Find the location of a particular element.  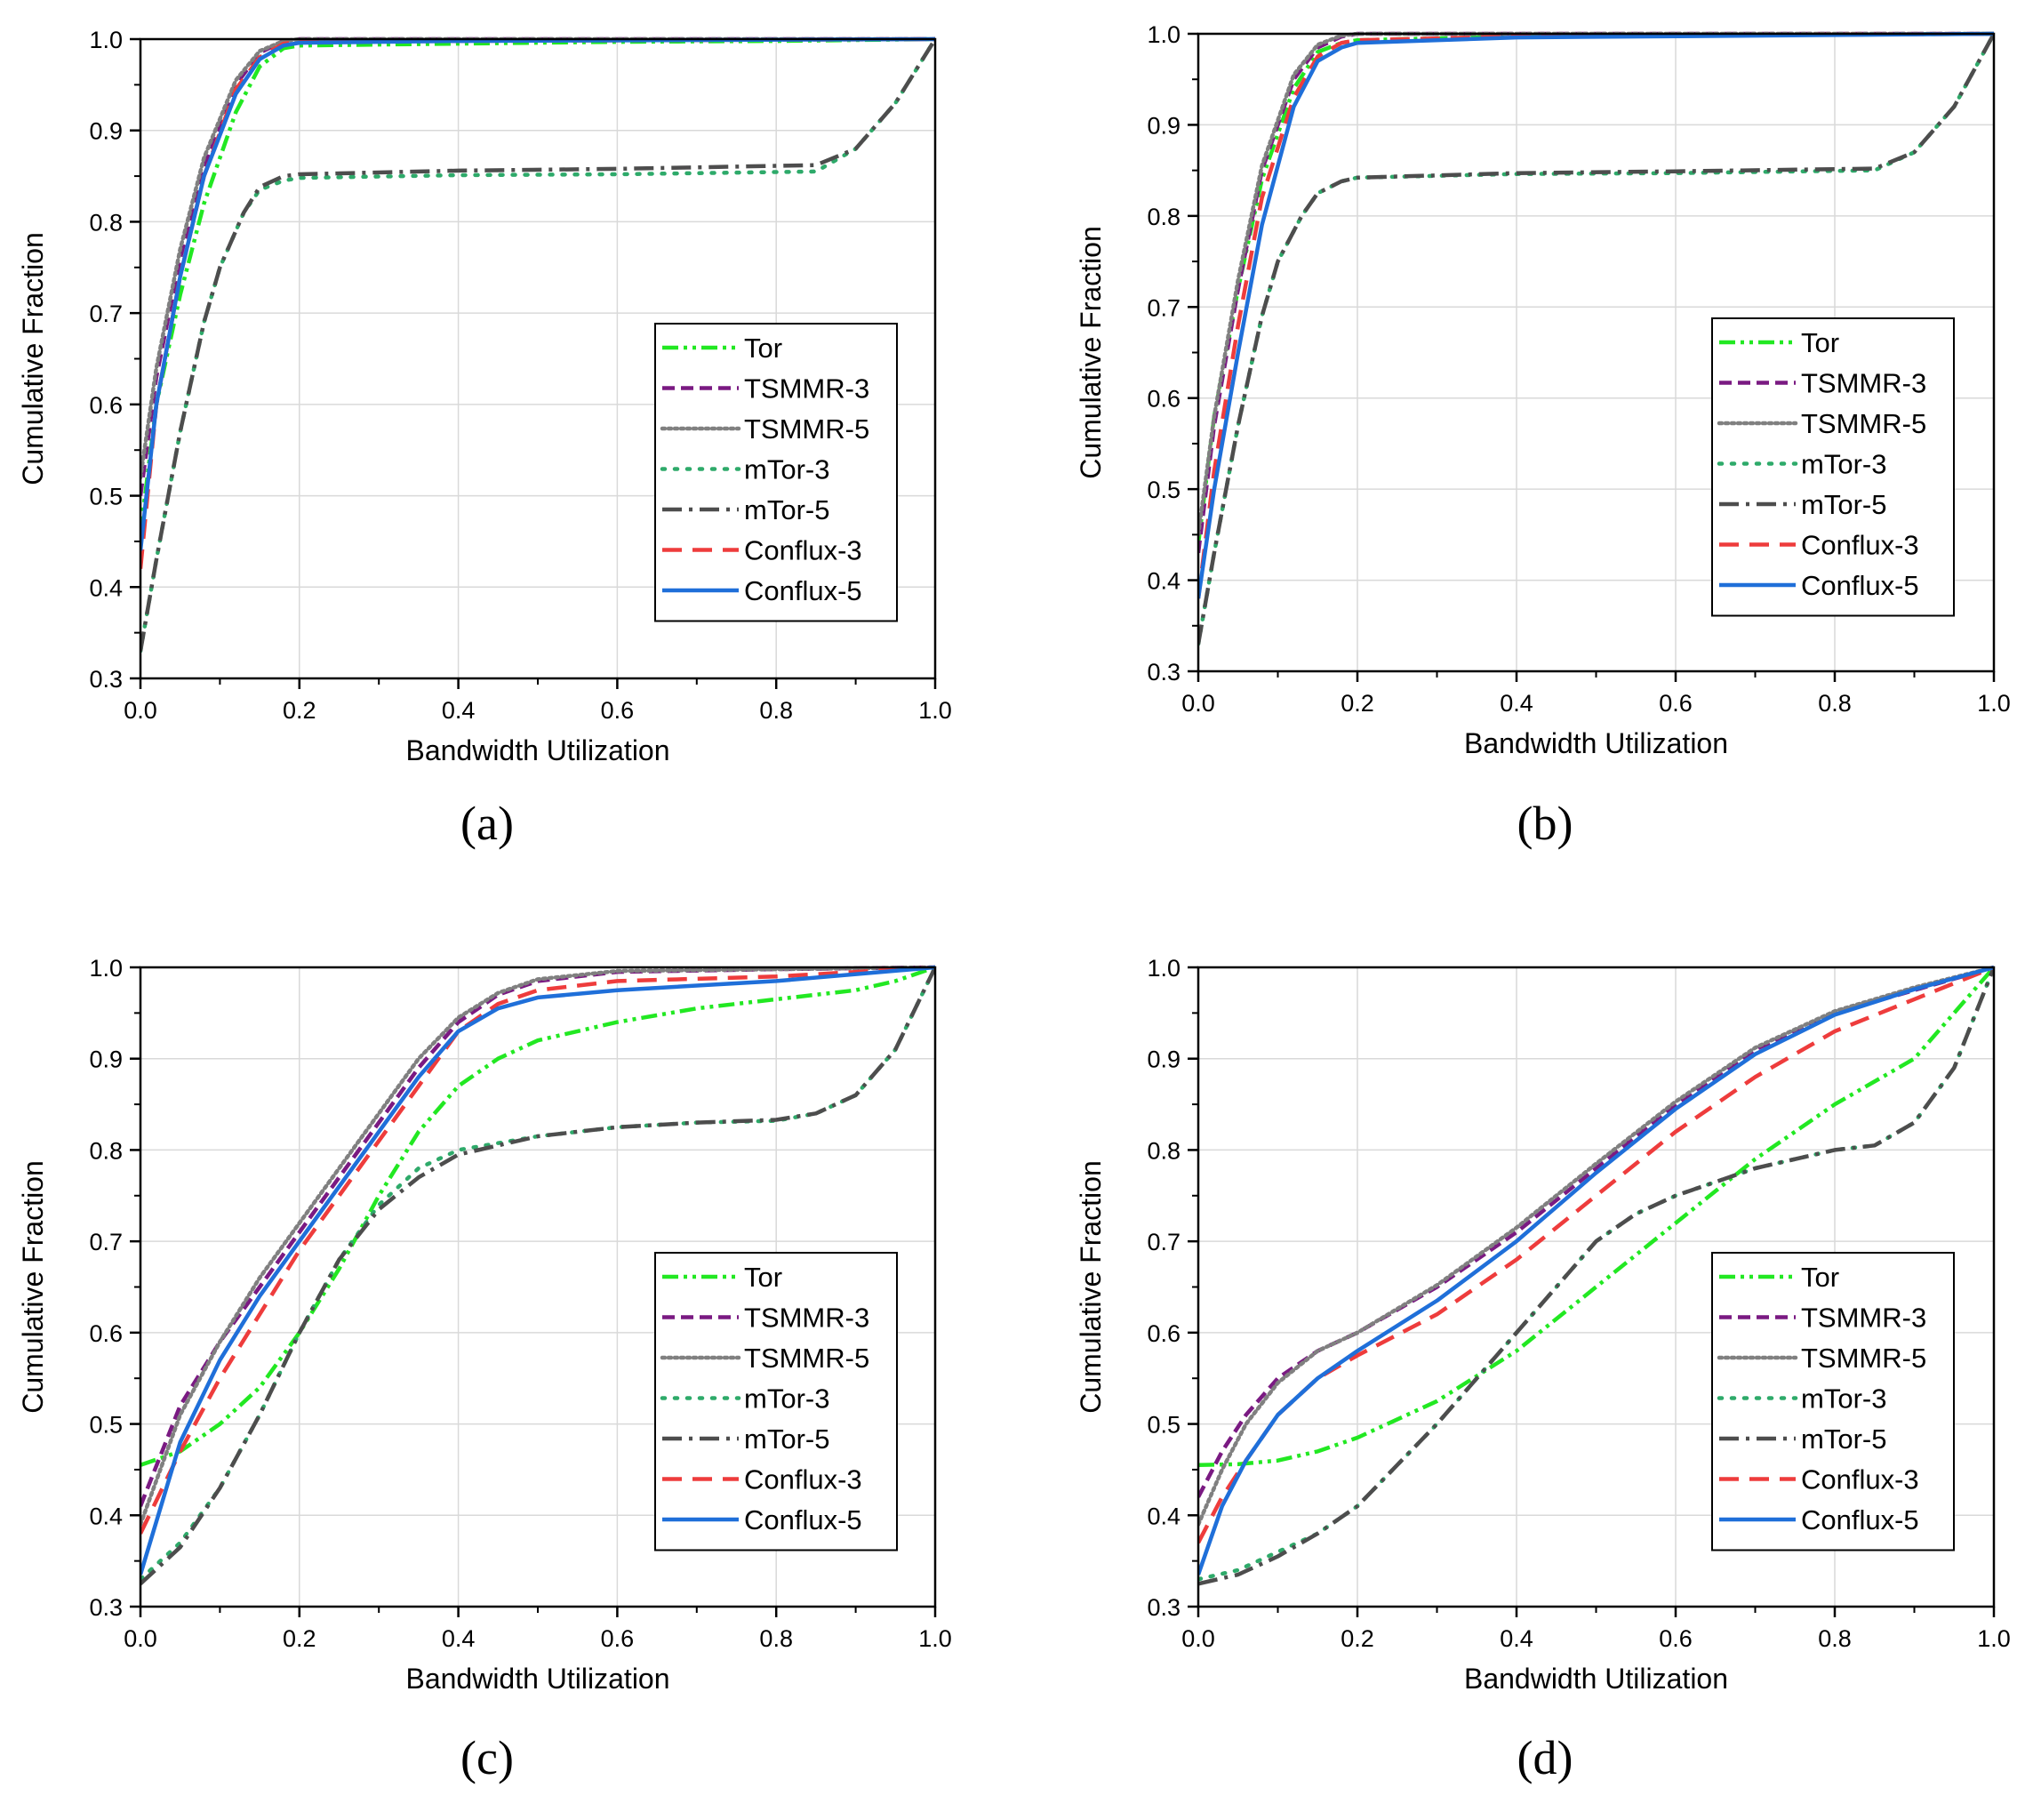

panel-label: (a) is located at coordinates (487, 823).